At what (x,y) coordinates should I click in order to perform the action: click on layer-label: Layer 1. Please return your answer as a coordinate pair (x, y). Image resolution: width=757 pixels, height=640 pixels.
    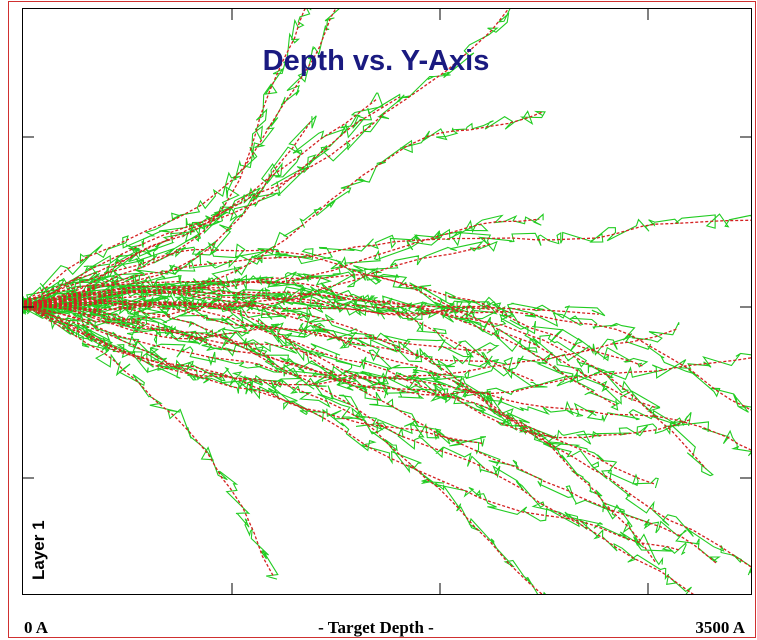
    Looking at the image, I should click on (38, 550).